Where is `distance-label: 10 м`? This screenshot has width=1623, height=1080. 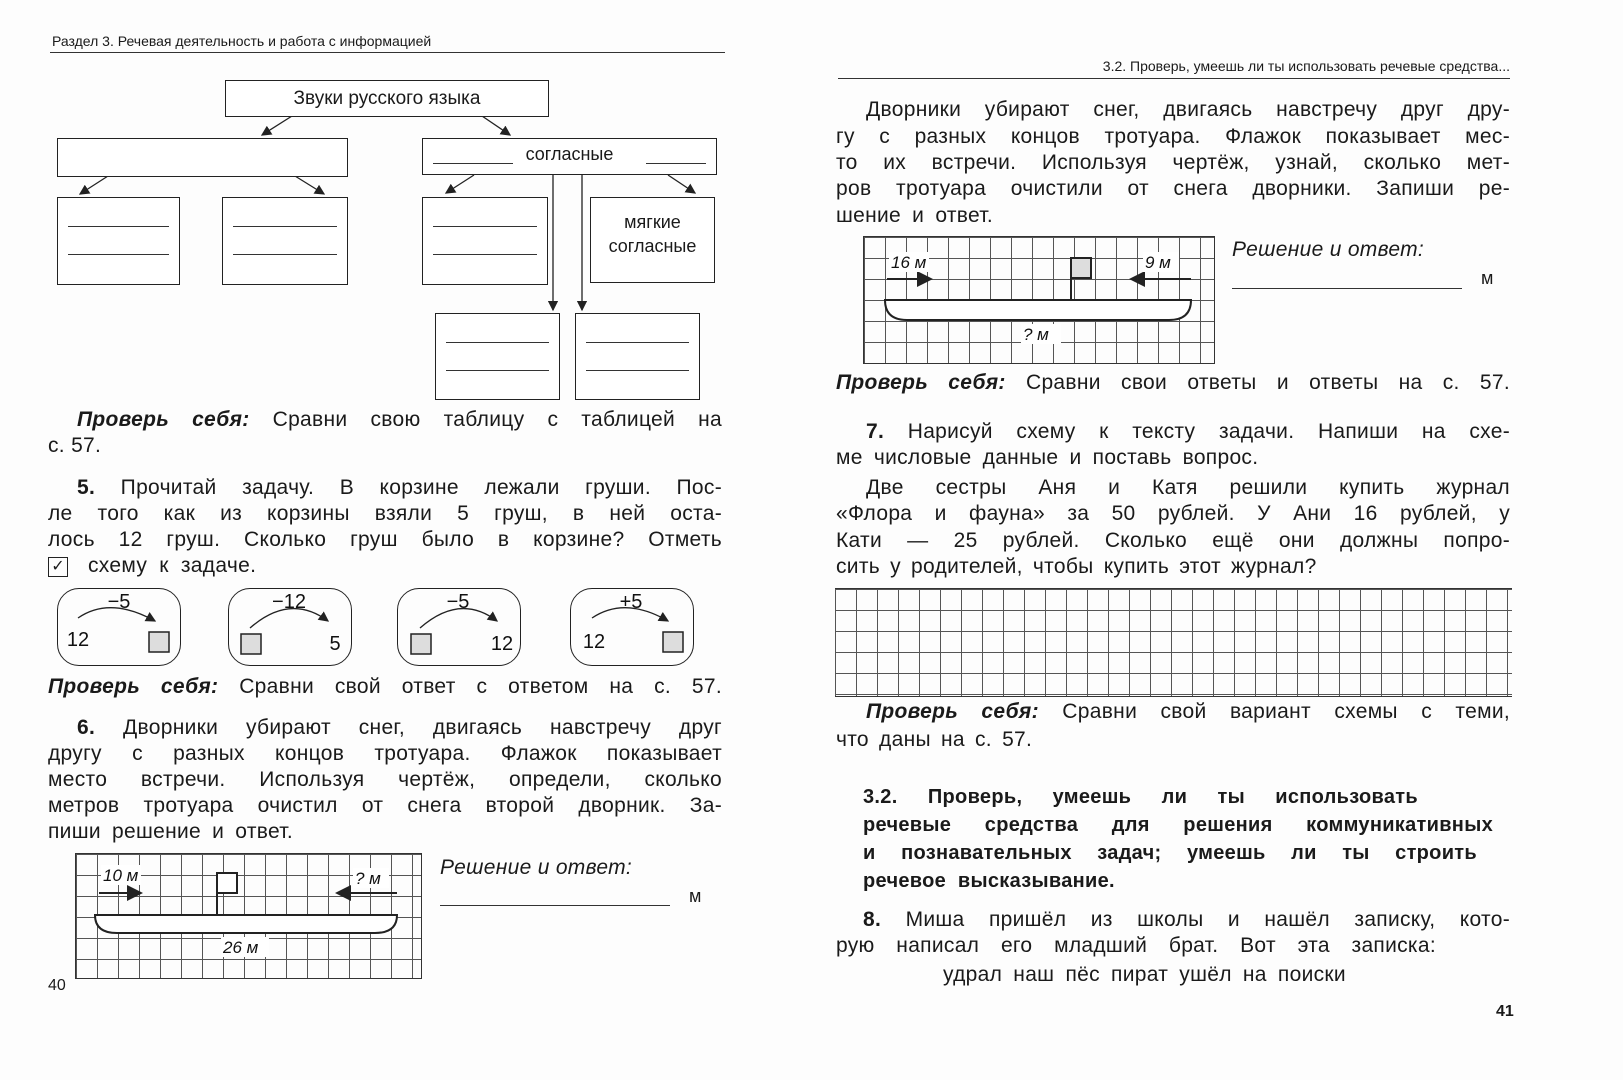 distance-label: 10 м is located at coordinates (121, 875).